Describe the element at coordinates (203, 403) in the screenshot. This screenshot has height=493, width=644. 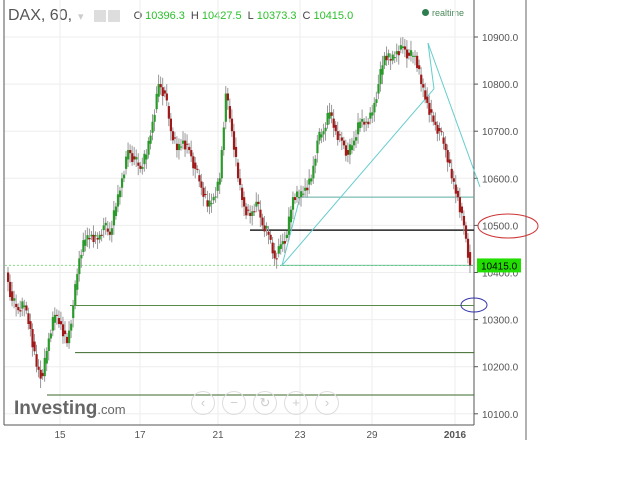
I see `scroll-left-button: ‹` at that location.